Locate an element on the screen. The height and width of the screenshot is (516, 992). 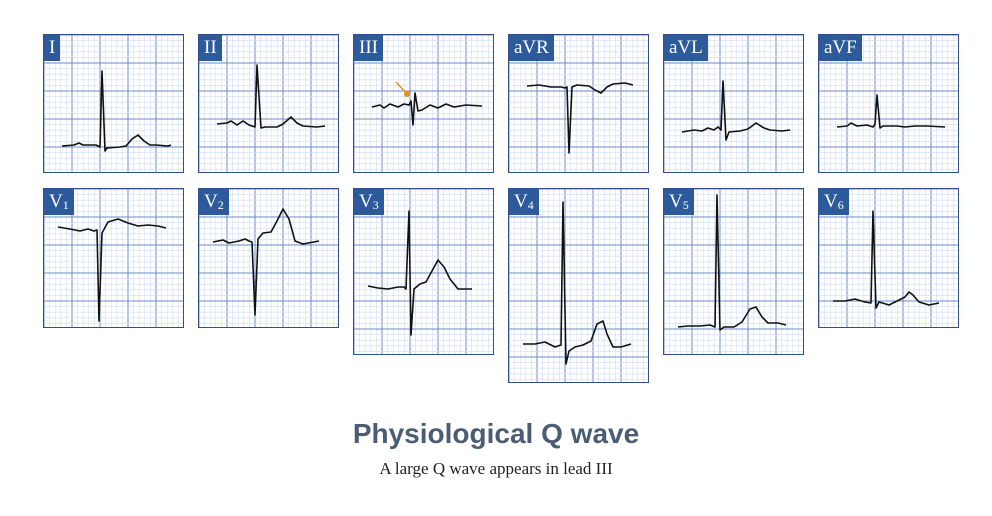
ecg-trace-lead-II is located at coordinates (268, 103).